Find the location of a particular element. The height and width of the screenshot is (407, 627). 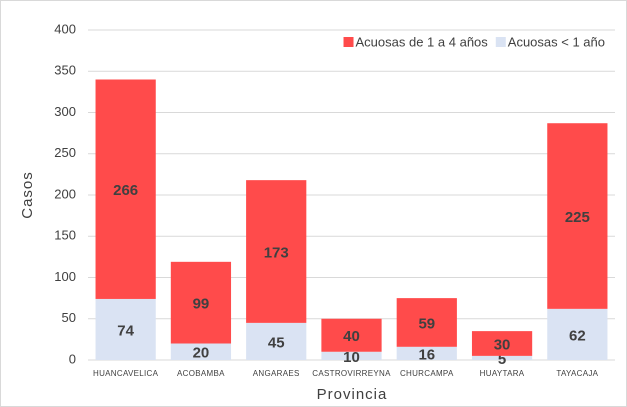

data-label: 62 is located at coordinates (577, 335).